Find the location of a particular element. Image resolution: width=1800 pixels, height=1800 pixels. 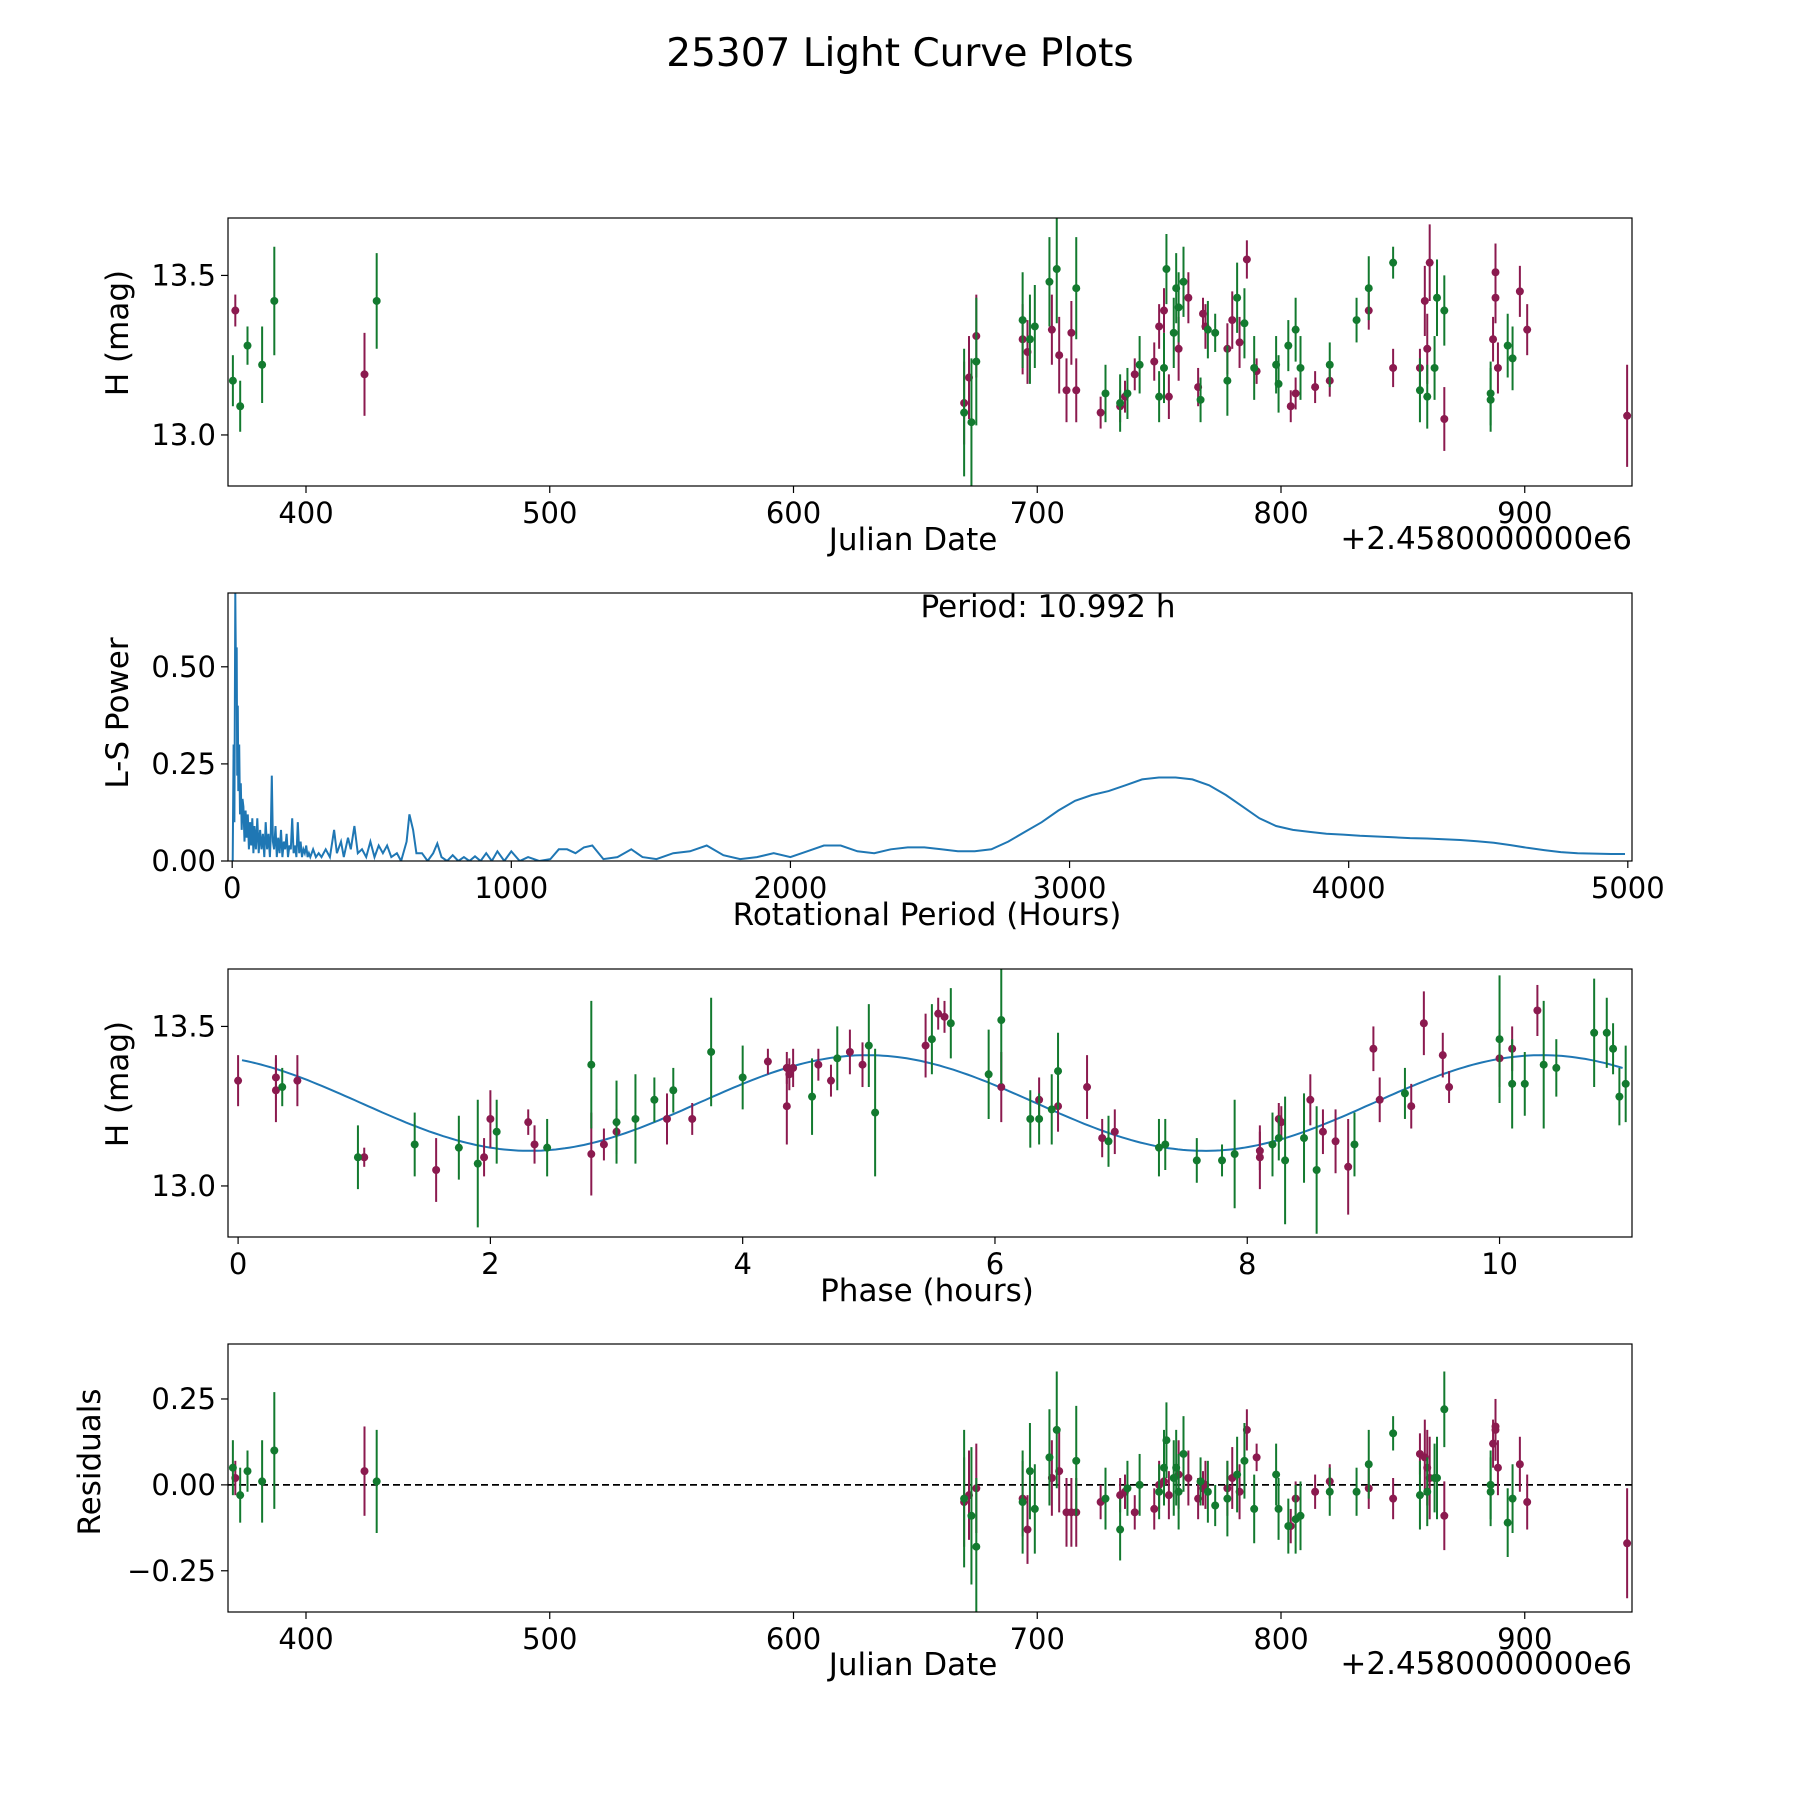

periodogram-series-power is located at coordinates (928, 727).